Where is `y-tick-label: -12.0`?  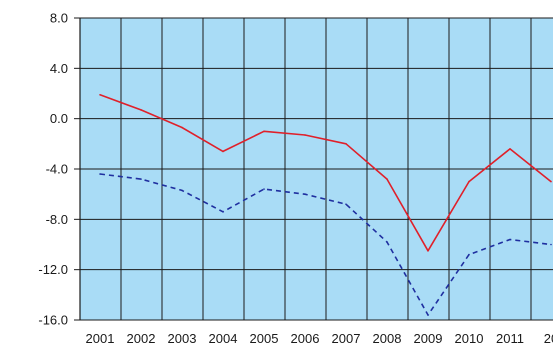
y-tick-label: -12.0 is located at coordinates (53, 269).